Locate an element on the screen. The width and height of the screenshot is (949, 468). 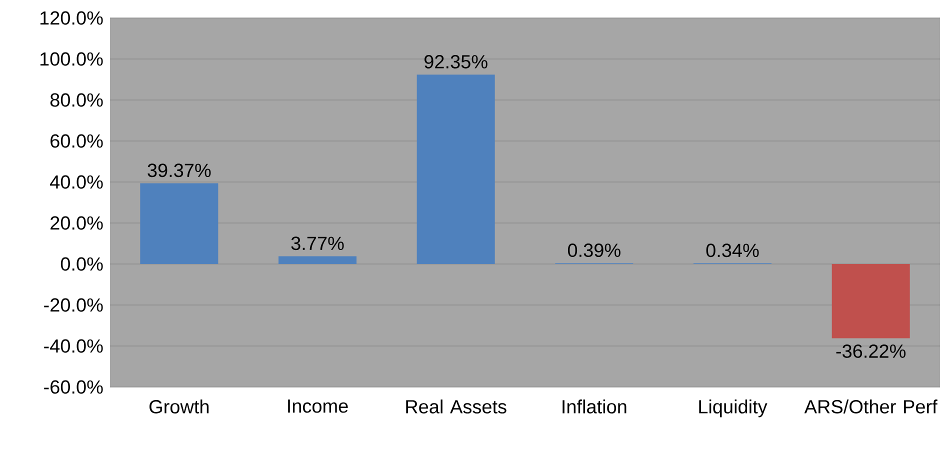
x-tick-label: Real Assets is located at coordinates (456, 407).